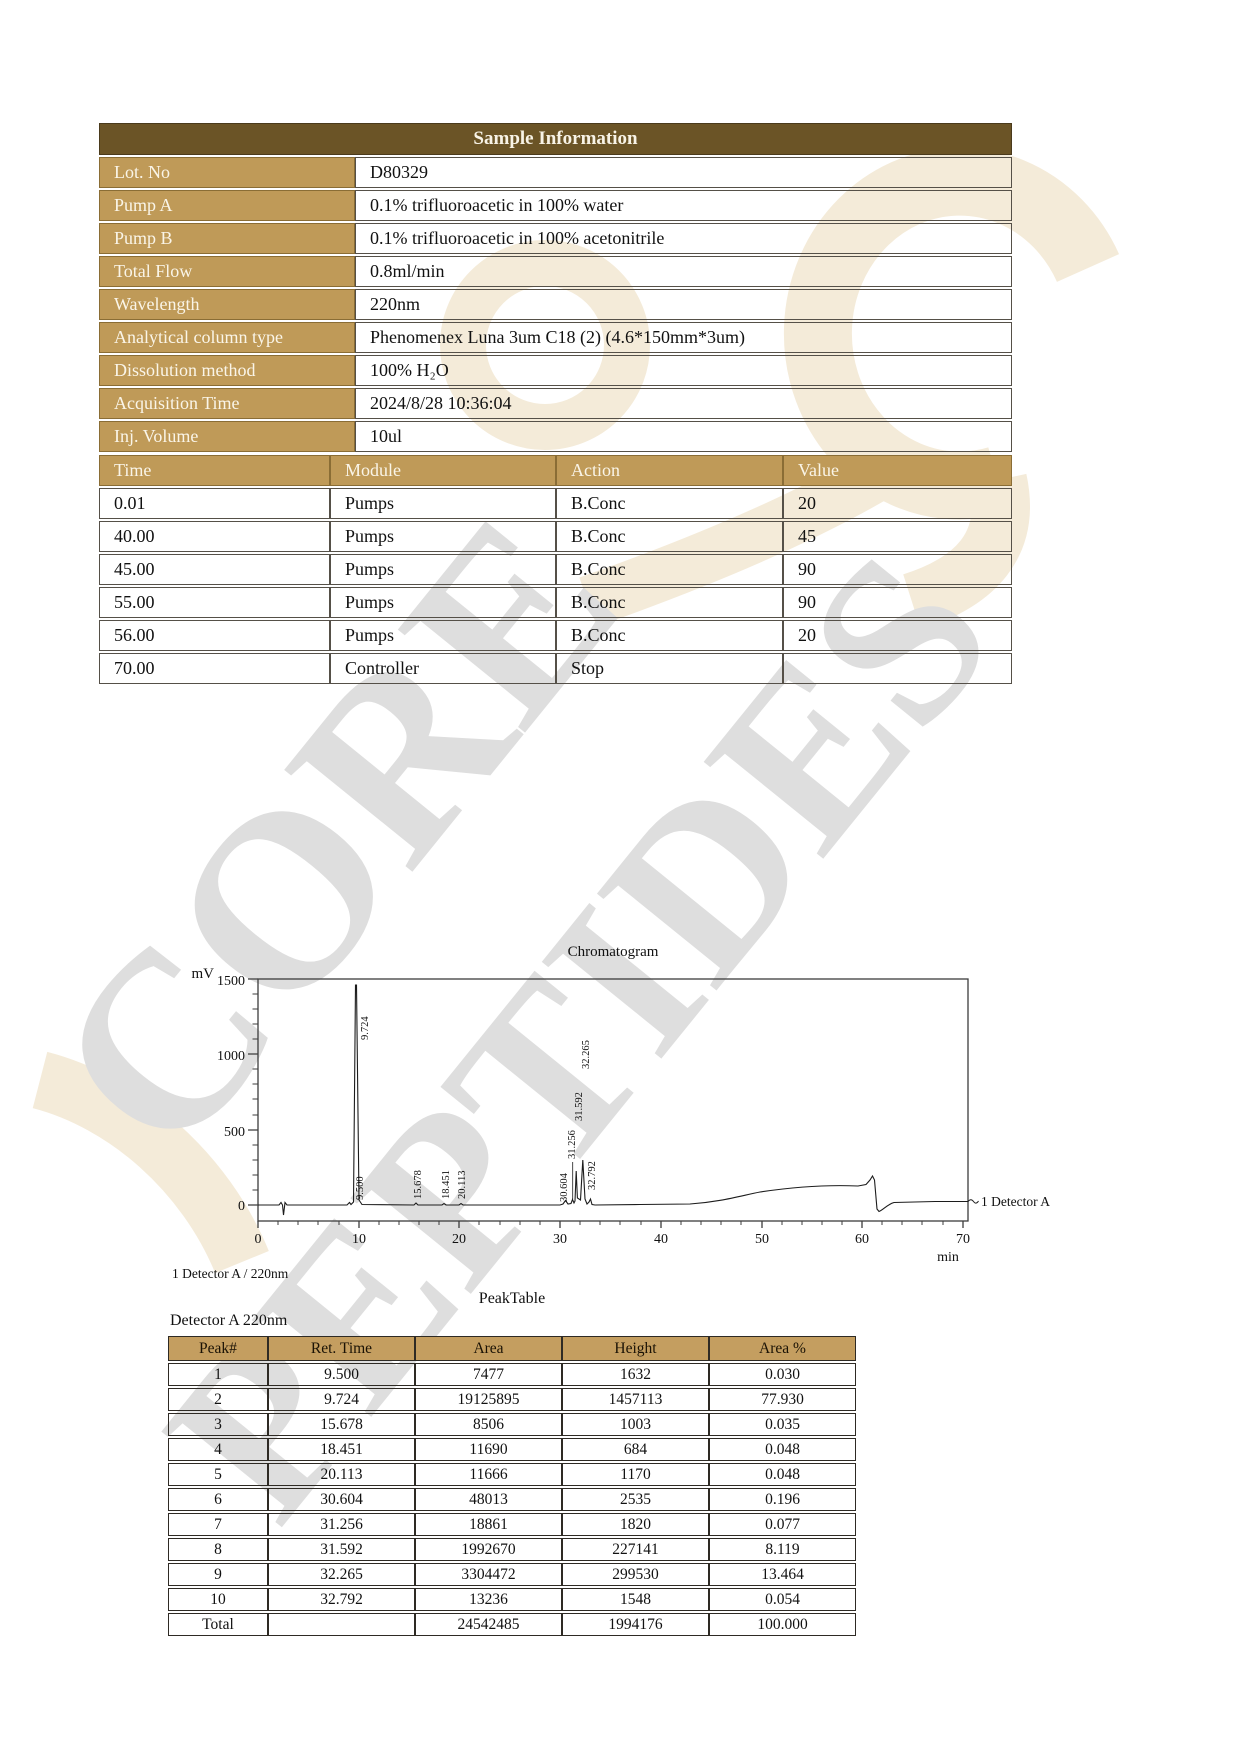 This screenshot has width=1241, height=1755. What do you see at coordinates (782, 1424) in the screenshot?
I see `peak-cell: 0.035` at bounding box center [782, 1424].